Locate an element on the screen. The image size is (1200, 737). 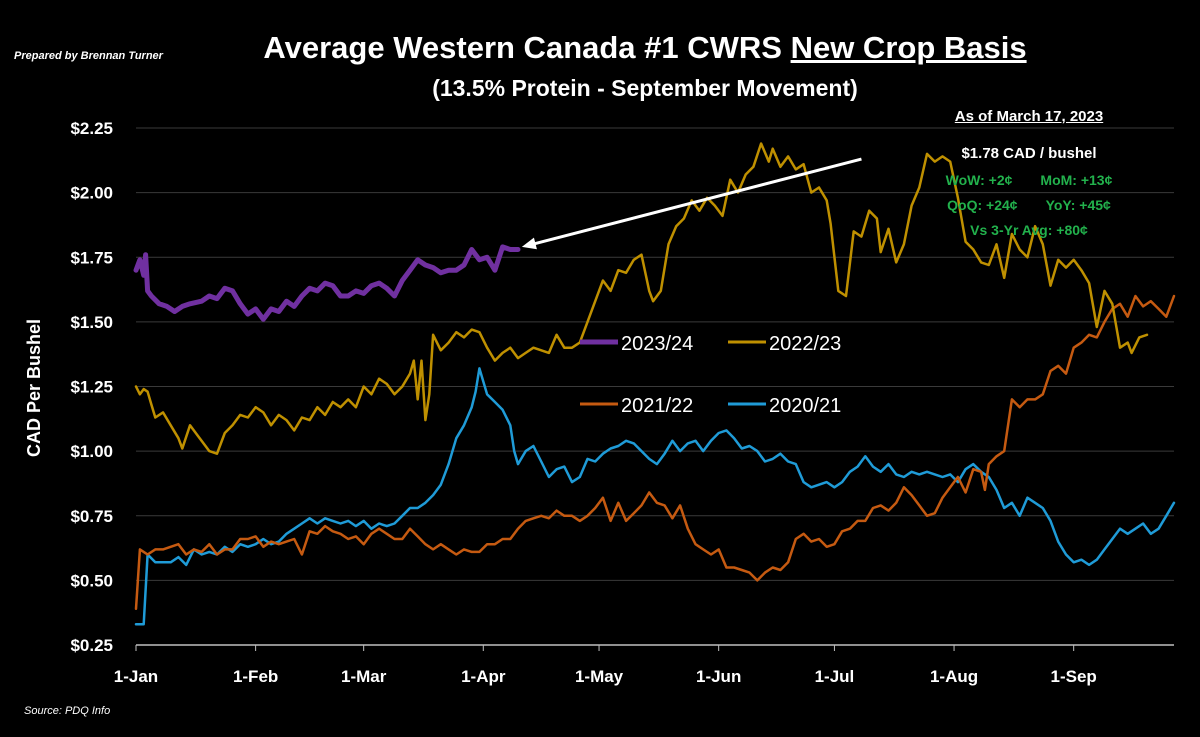
legend-label: 2020/21 is located at coordinates (805, 406).